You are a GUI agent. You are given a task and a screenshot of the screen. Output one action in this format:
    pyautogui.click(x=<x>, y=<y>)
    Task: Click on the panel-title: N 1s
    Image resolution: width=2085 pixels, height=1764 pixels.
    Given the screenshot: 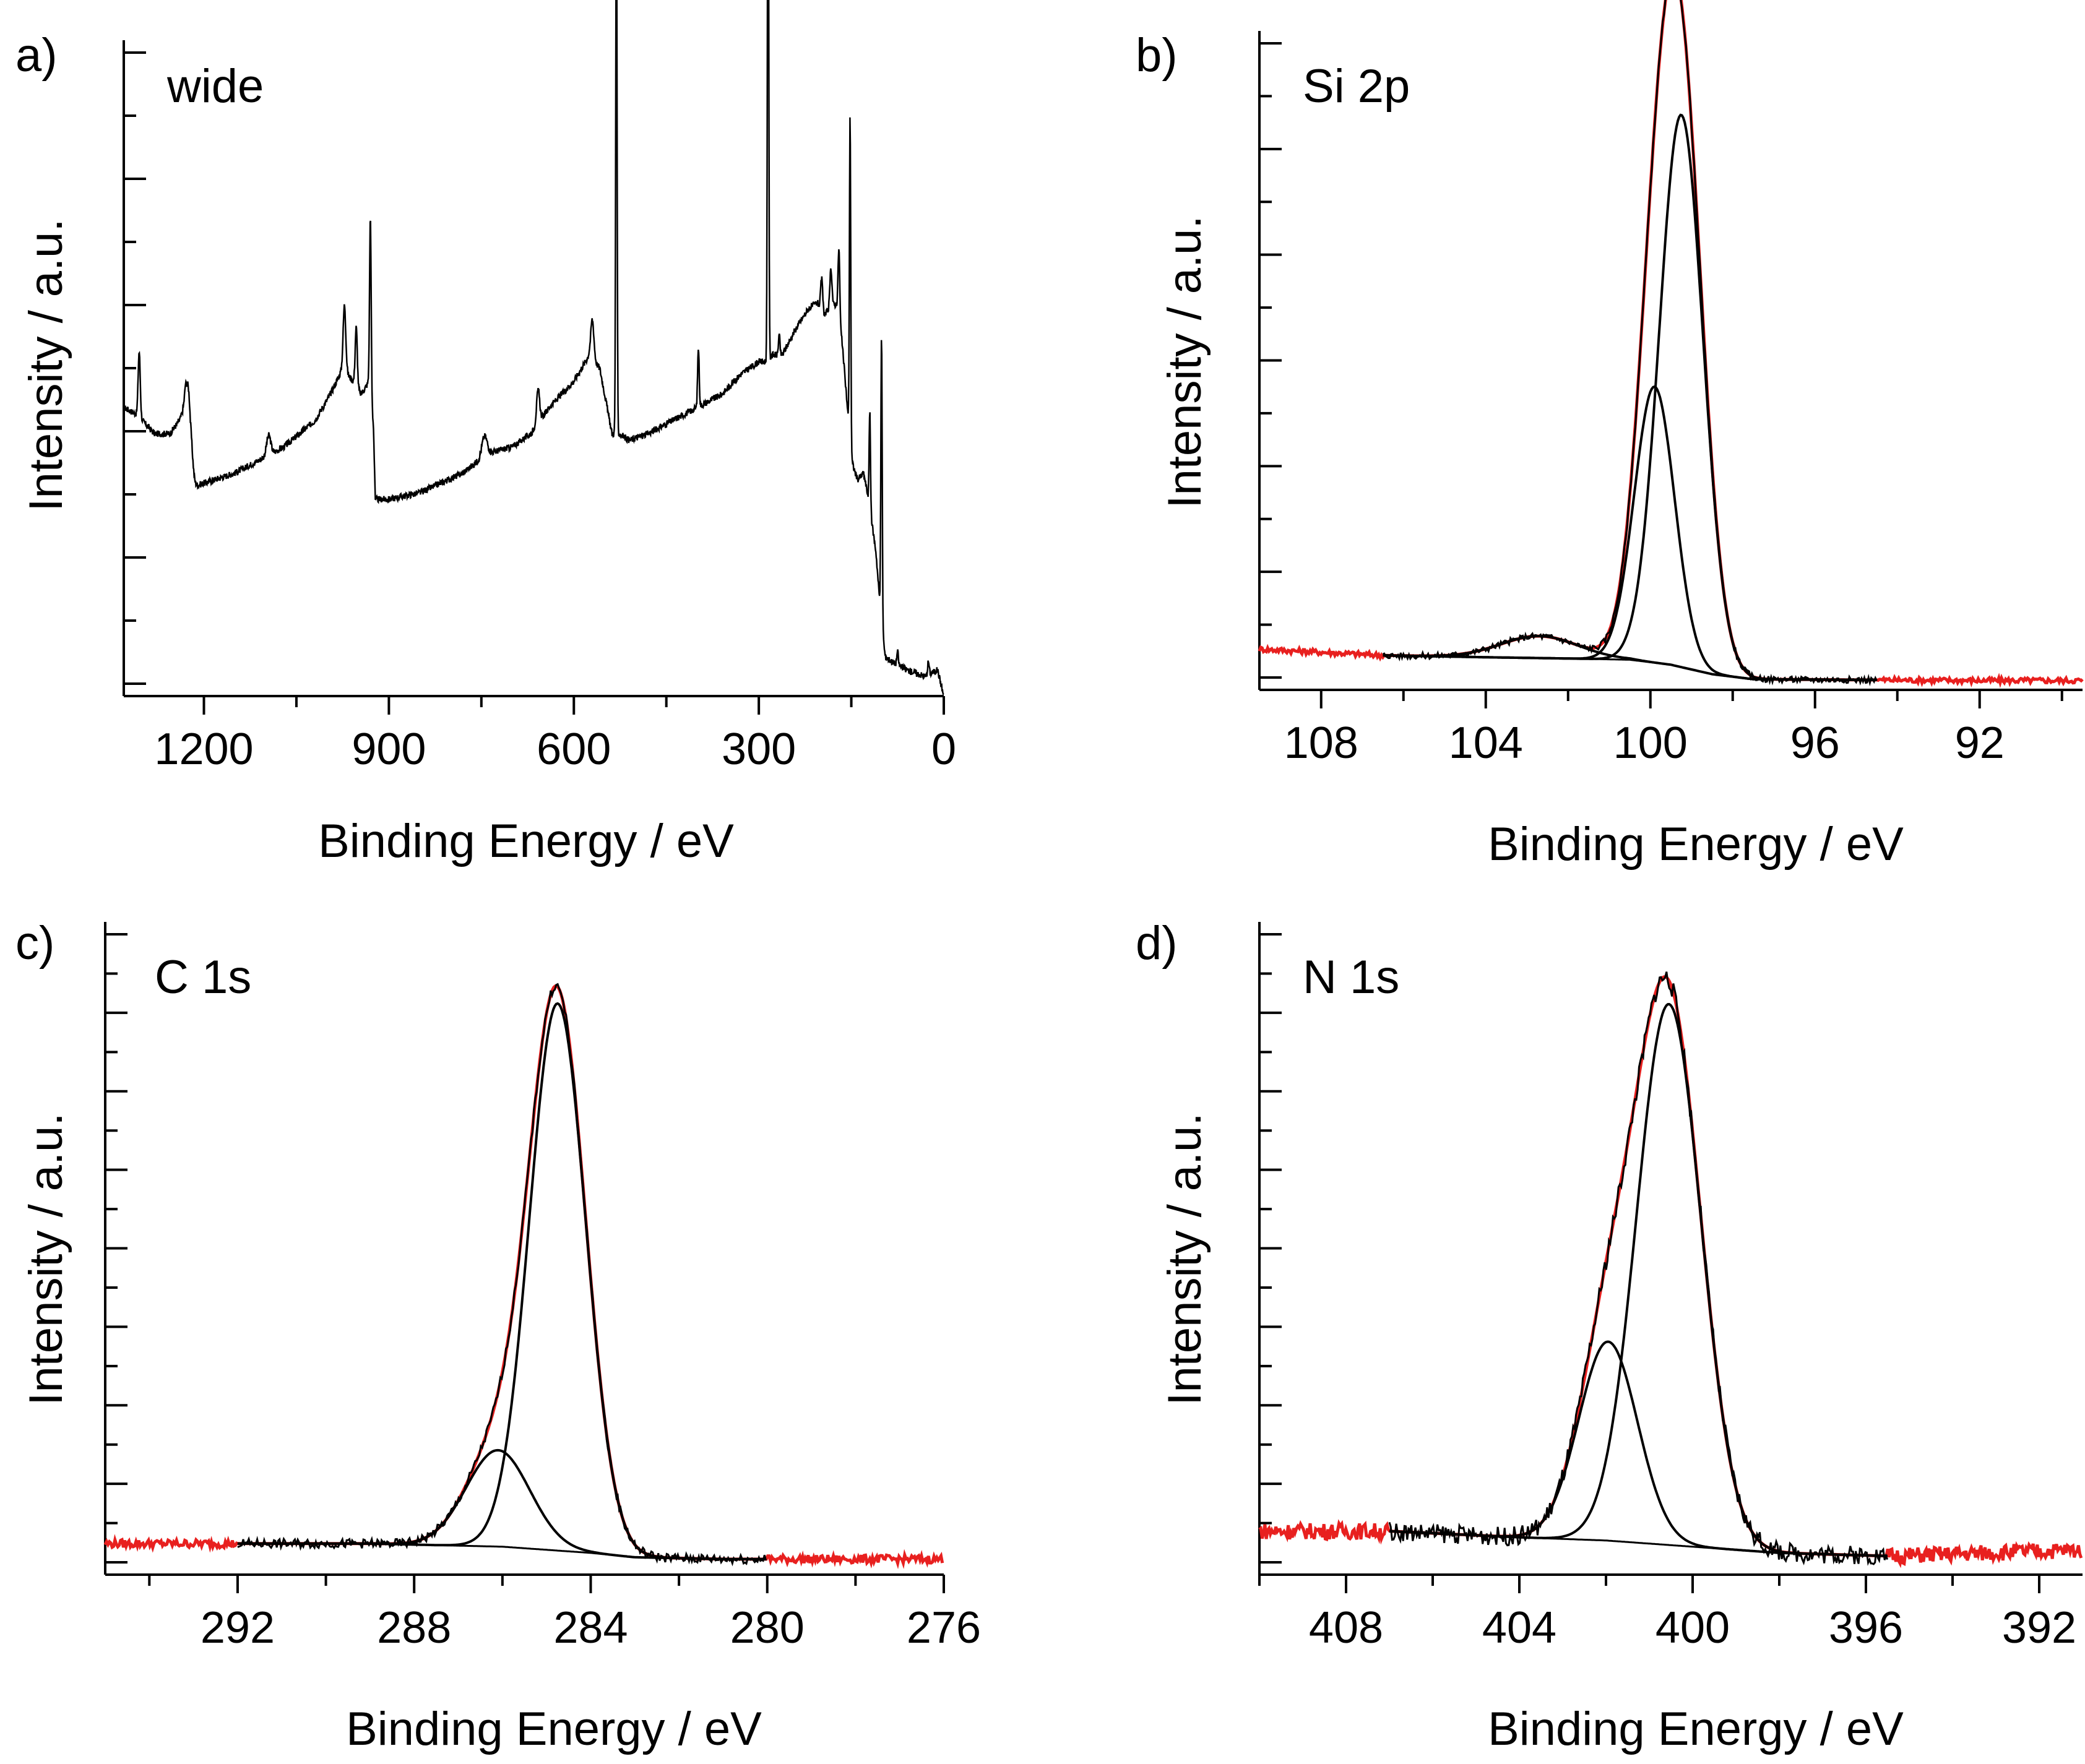 What is the action you would take?
    pyautogui.click(x=1351, y=978)
    